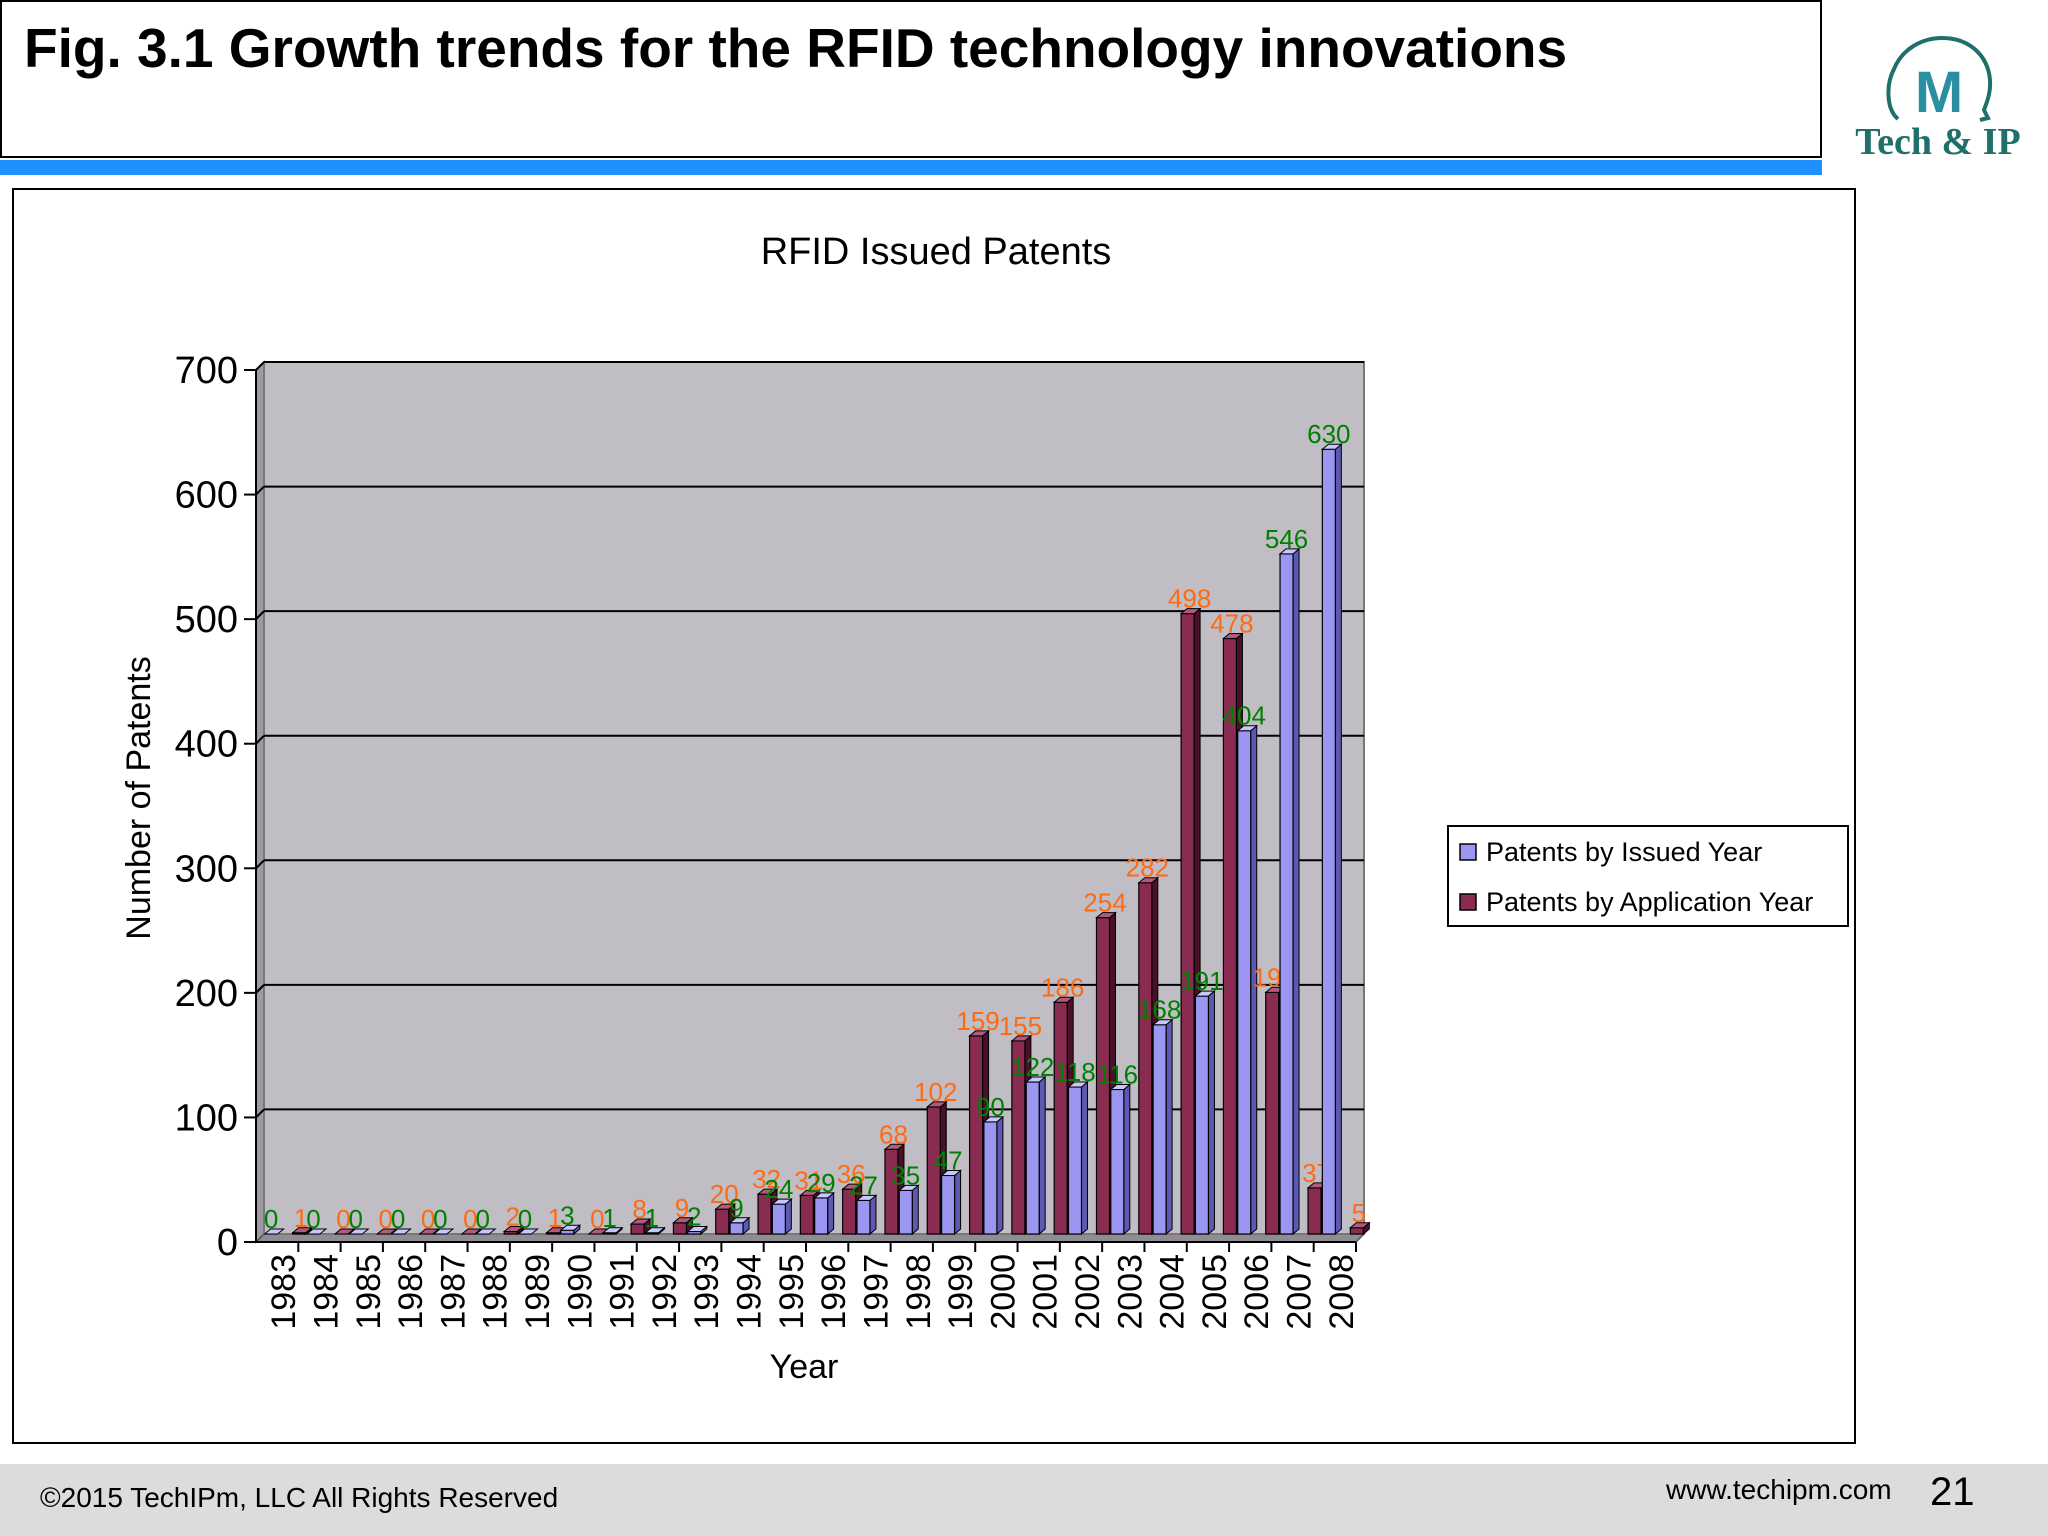 The image size is (2048, 1536). What do you see at coordinates (1020, 1026) in the screenshot?
I see `data-label-application: 155` at bounding box center [1020, 1026].